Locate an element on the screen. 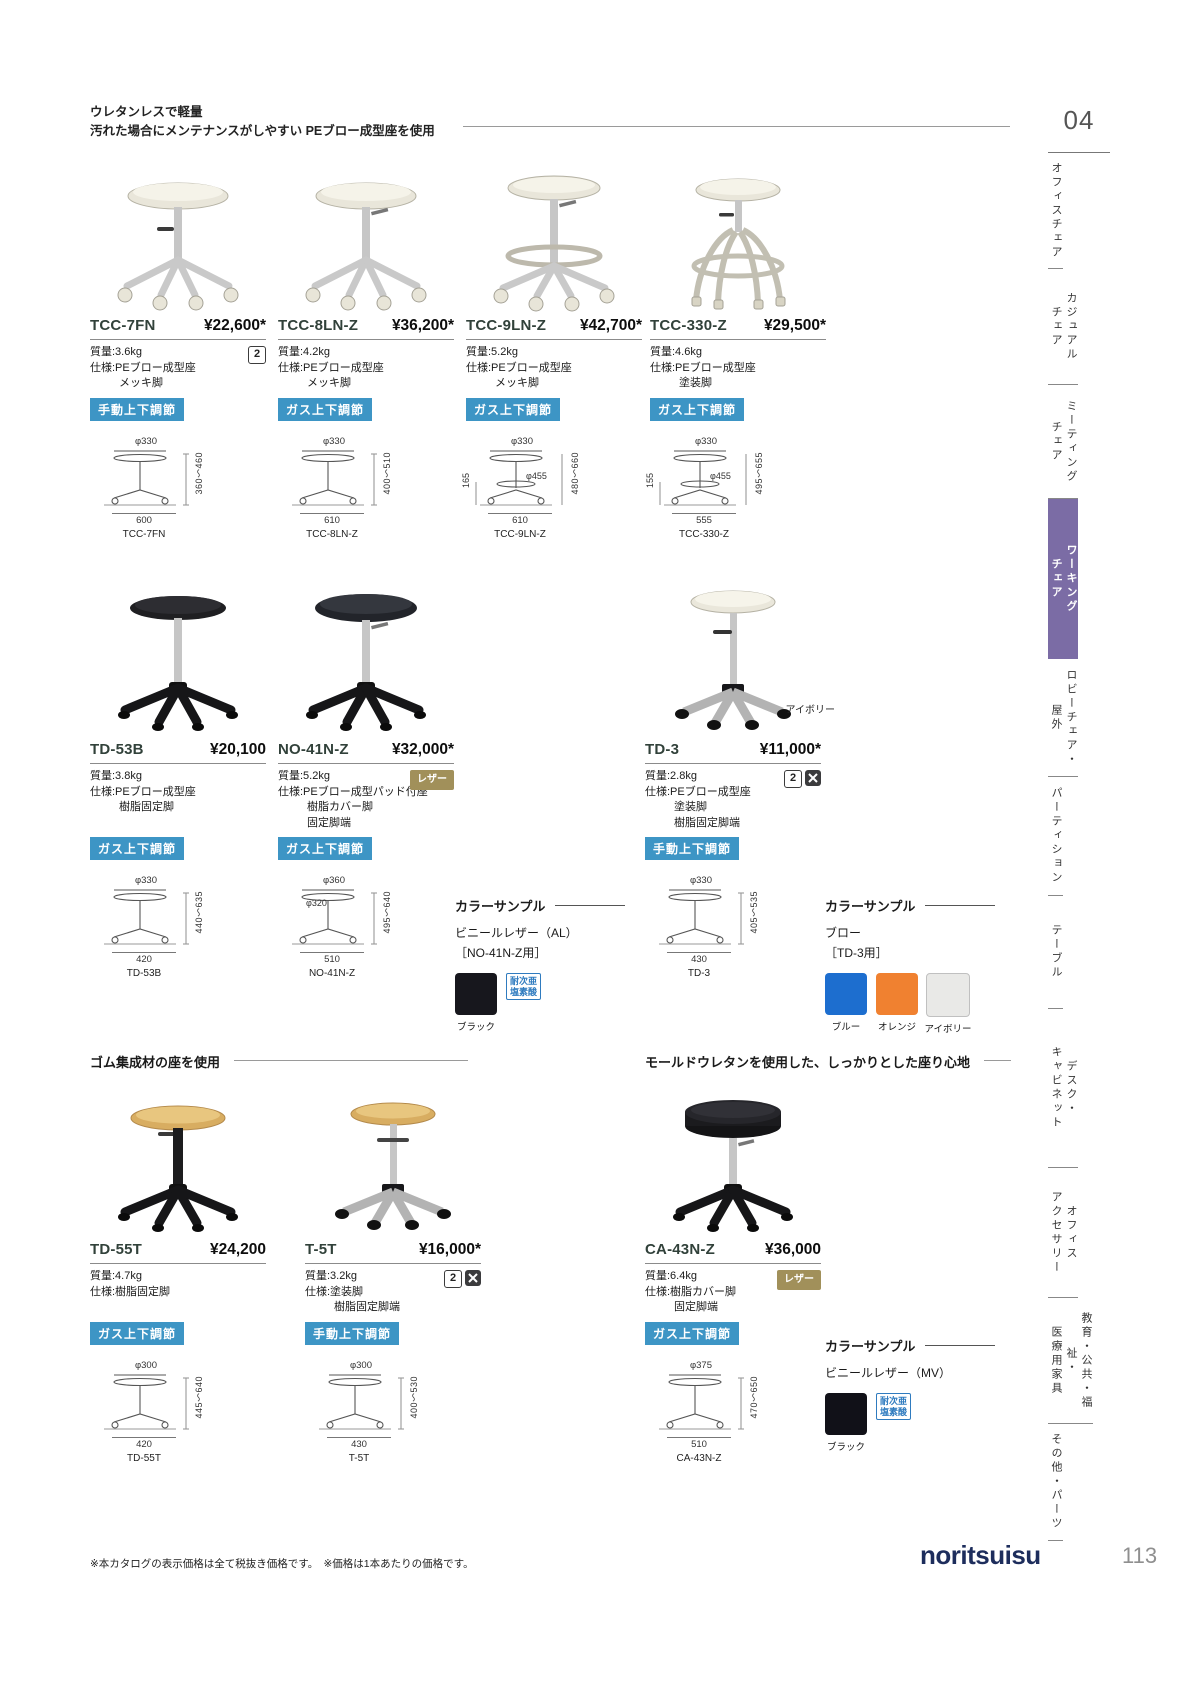 The height and width of the screenshot is (1697, 1200). product-price: ¥36,000 is located at coordinates (792, 1249).